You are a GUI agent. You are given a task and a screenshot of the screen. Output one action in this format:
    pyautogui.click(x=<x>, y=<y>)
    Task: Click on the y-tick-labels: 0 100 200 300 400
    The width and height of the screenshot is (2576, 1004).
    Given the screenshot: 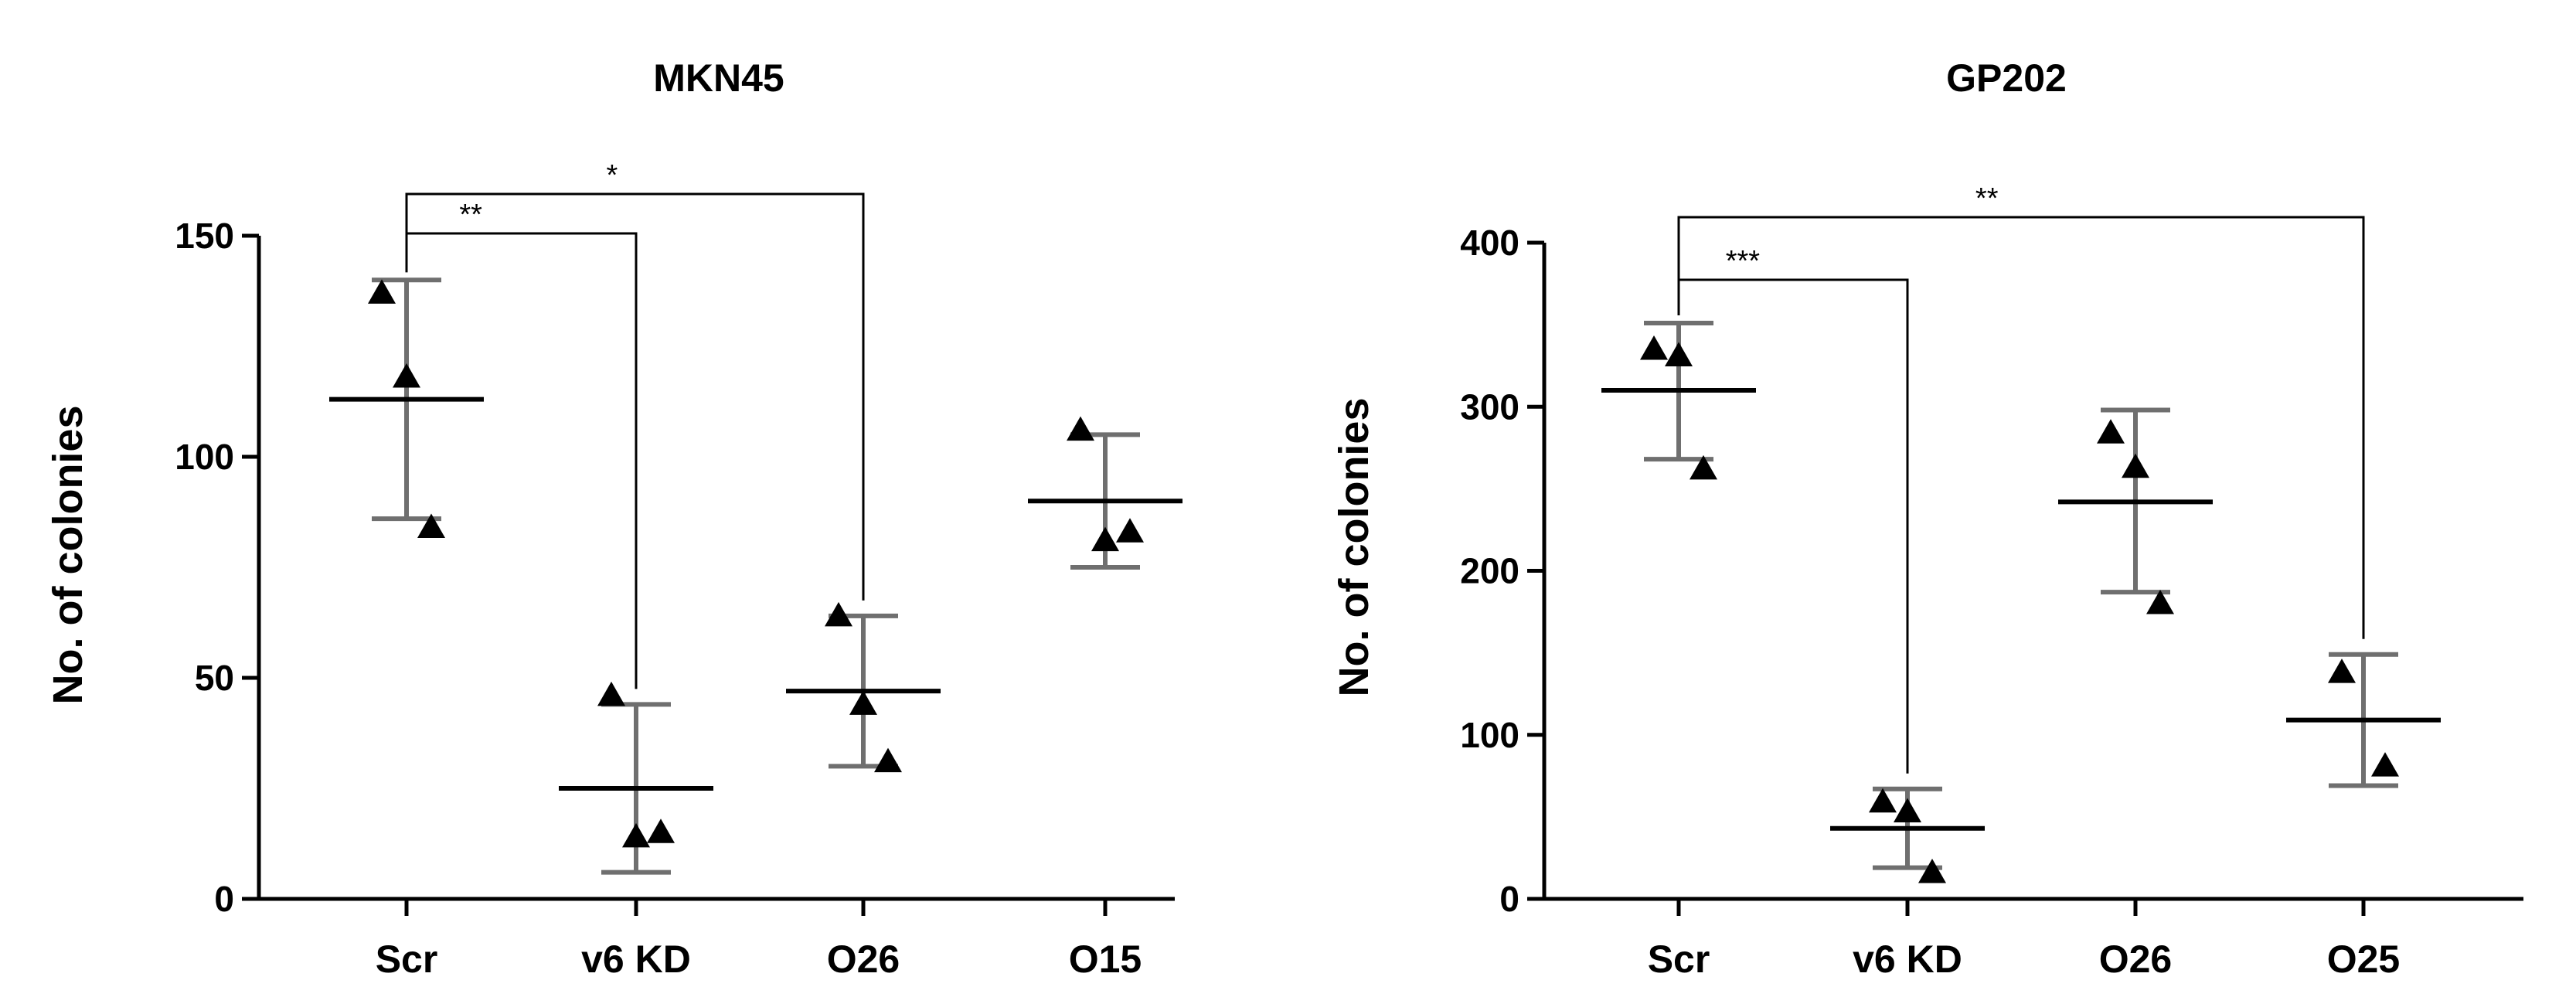 What is the action you would take?
    pyautogui.click(x=1489, y=571)
    